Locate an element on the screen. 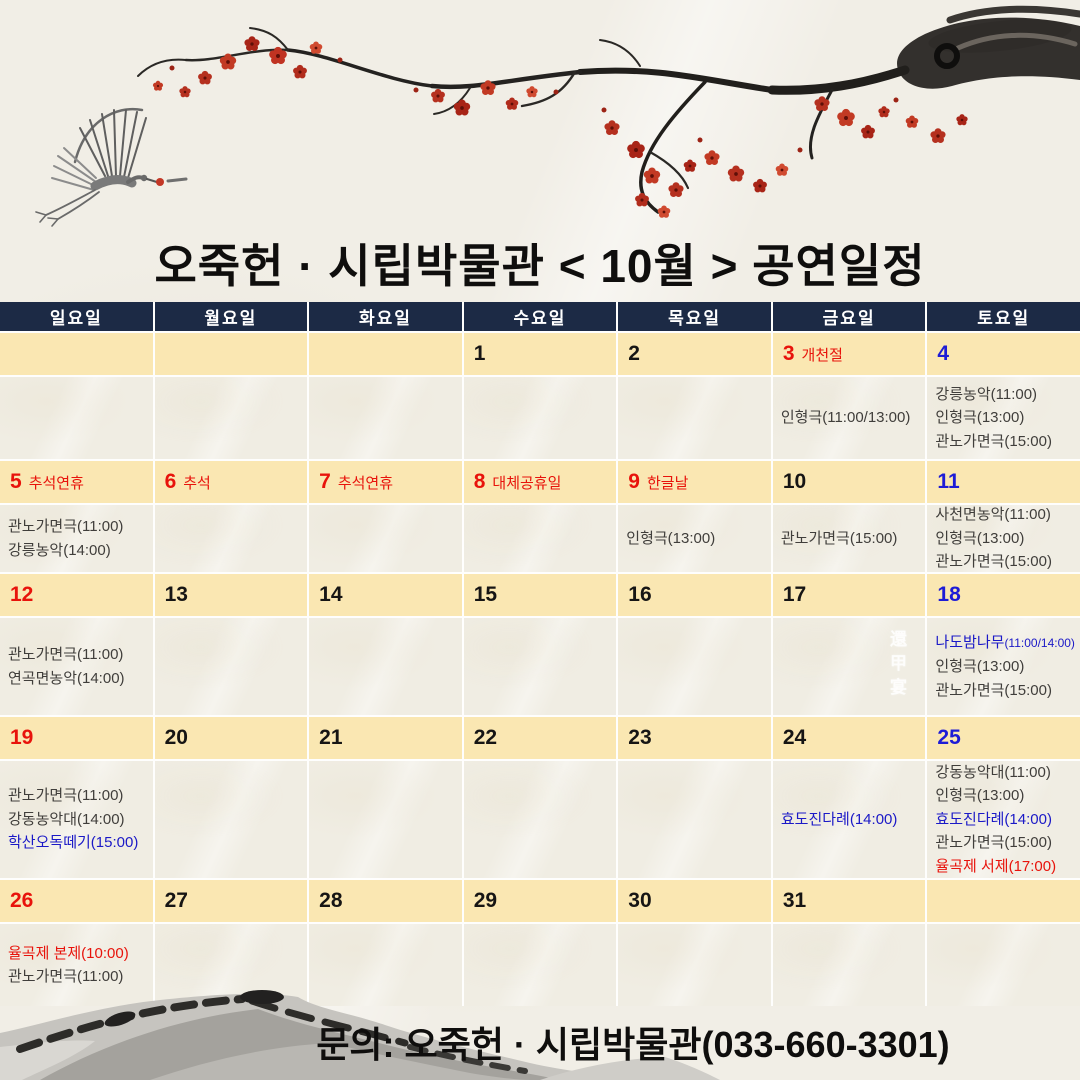 The height and width of the screenshot is (1080, 1080). crane-icon is located at coordinates (111, 167).